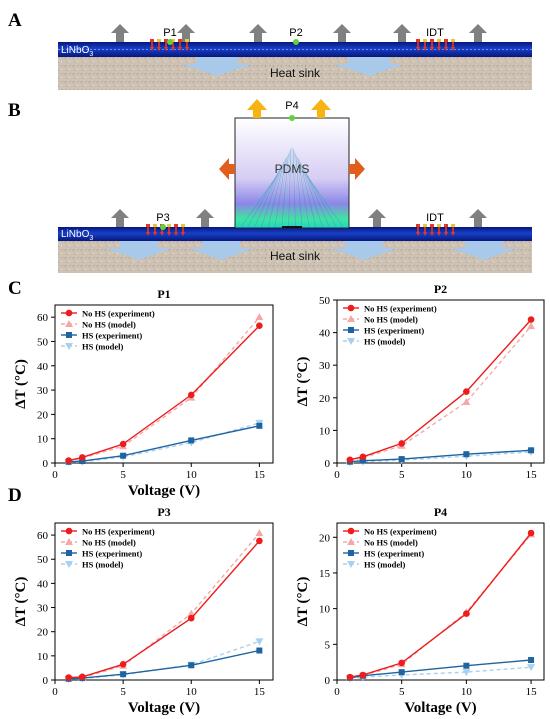 The image size is (550, 719). I want to click on heat-sink-block, so click(295, 73).